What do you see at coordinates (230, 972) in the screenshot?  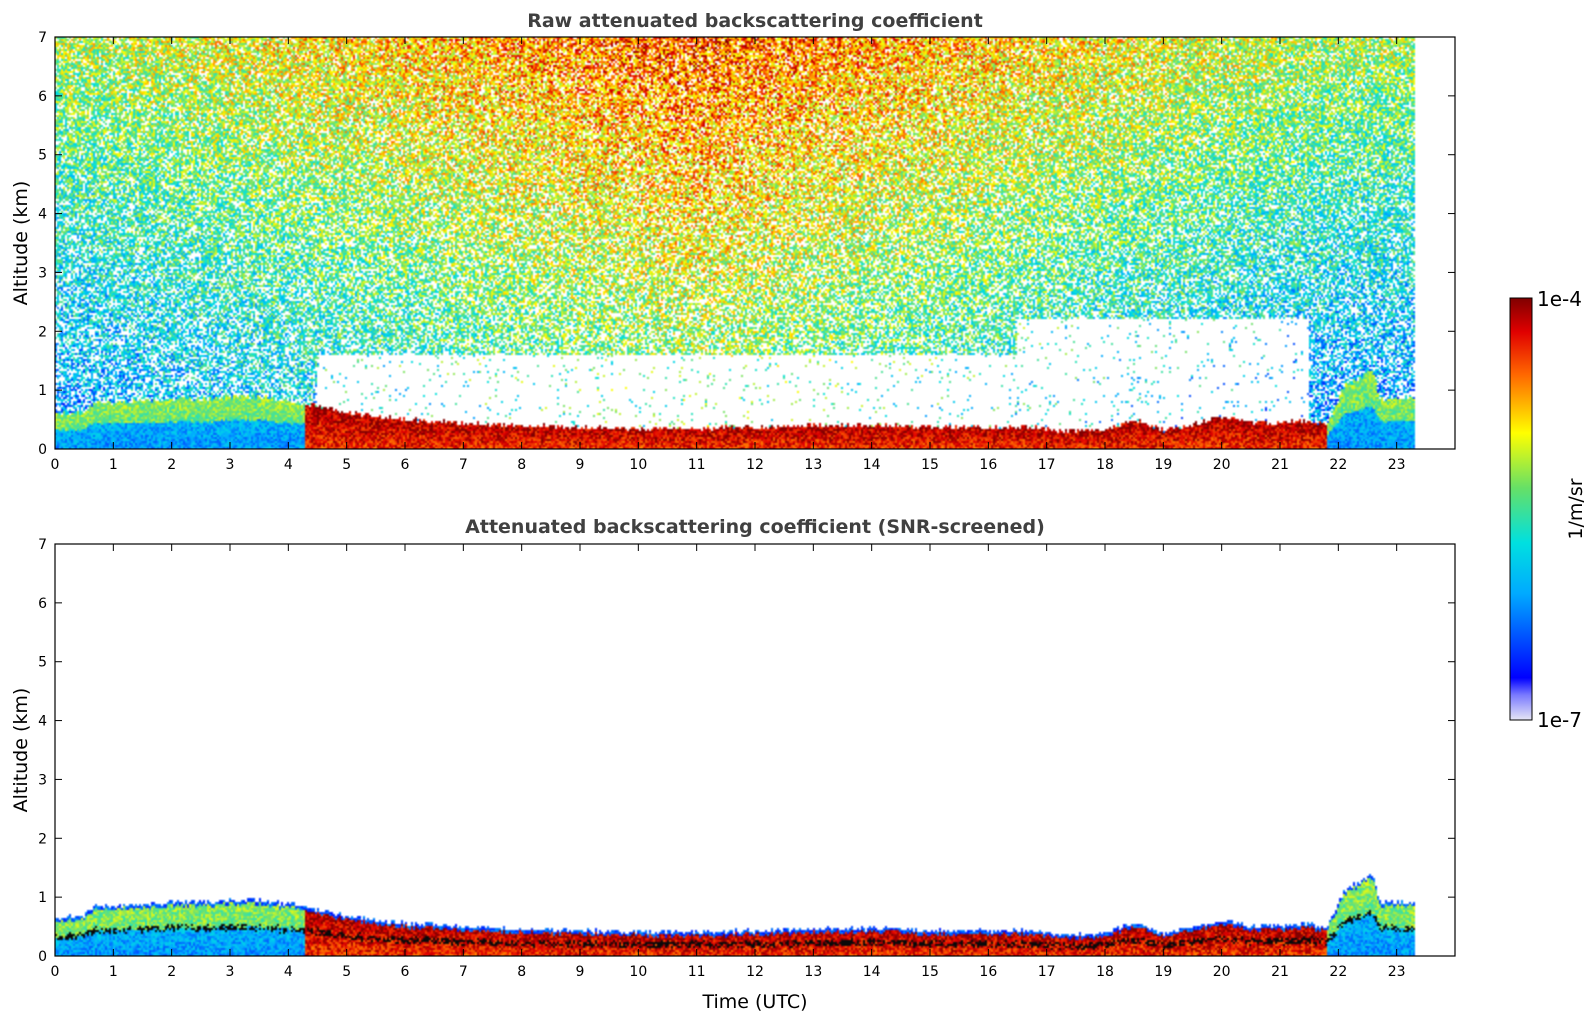 I see `panel-screened-xtick-label: 3` at bounding box center [230, 972].